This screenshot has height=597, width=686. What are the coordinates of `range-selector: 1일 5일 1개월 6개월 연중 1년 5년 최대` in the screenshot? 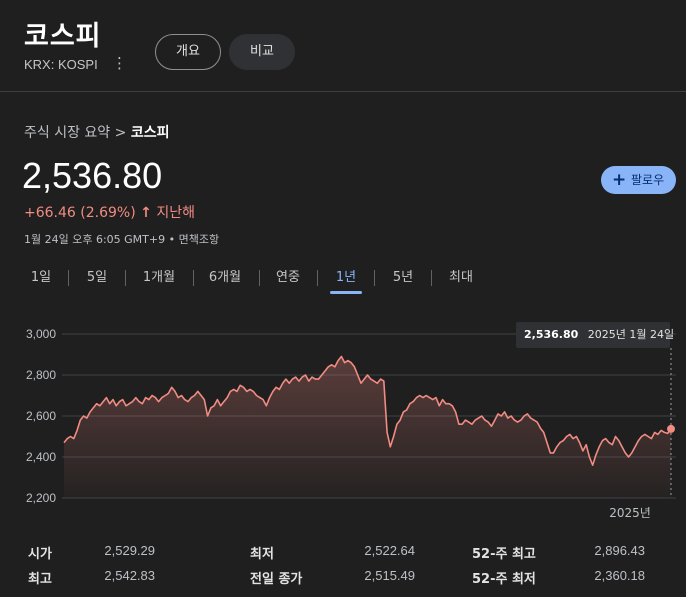 It's located at (343, 278).